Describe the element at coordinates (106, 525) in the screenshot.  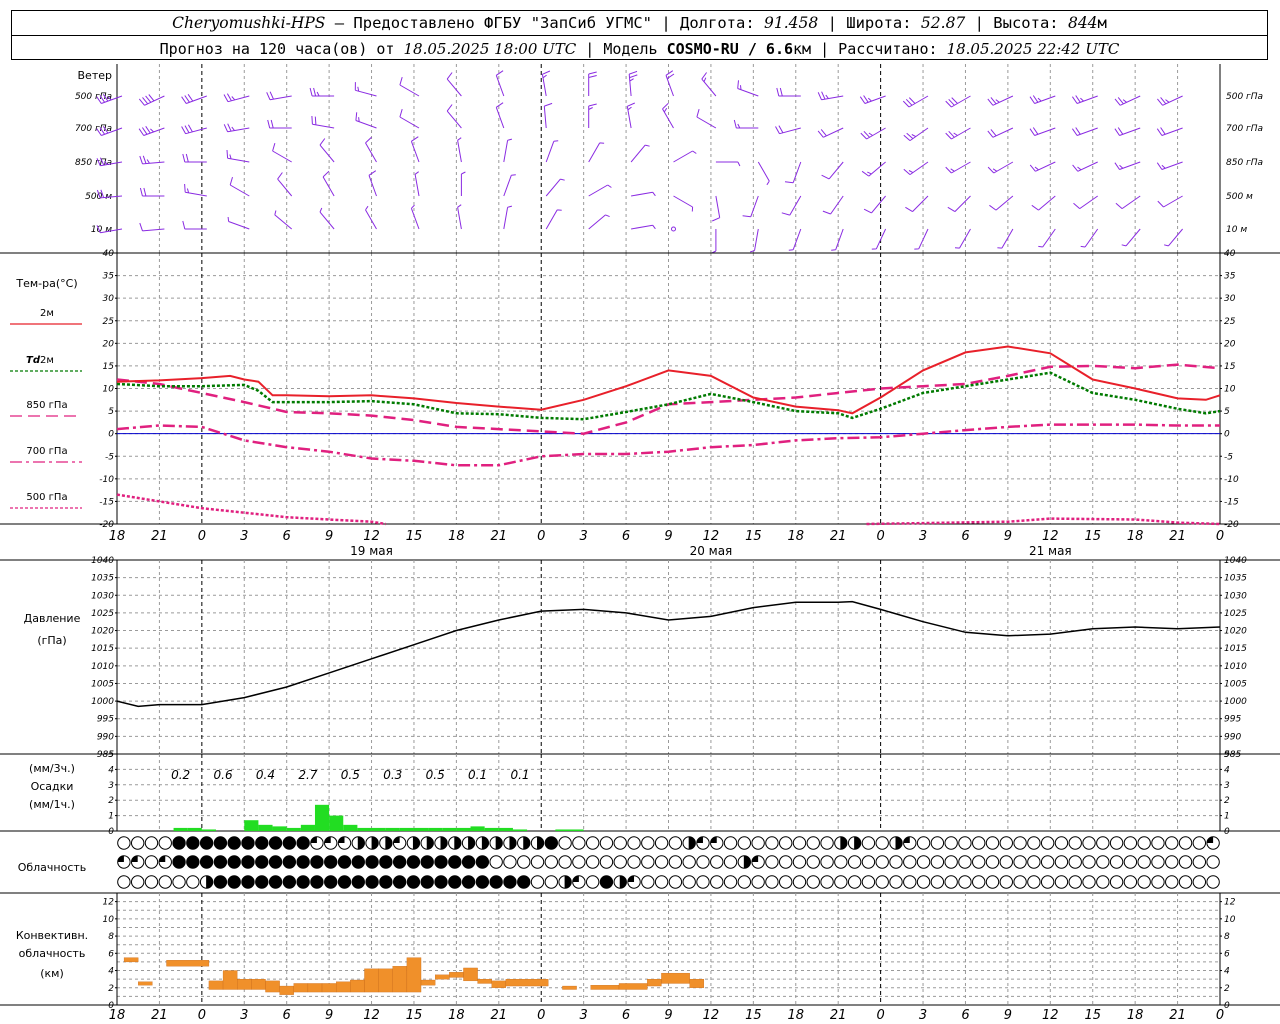
I see `y-tick-label-left: -20` at that location.